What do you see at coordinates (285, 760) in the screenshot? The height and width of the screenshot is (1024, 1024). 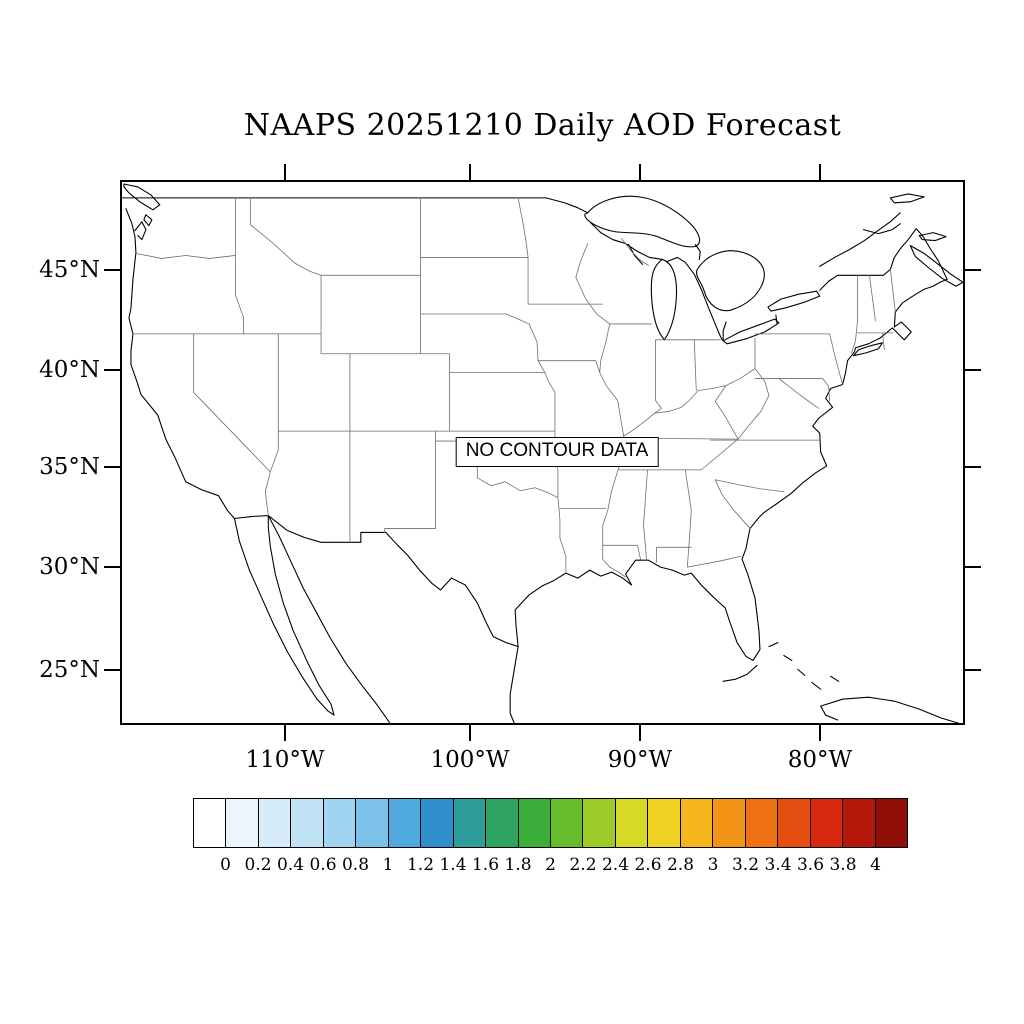 I see `longitude-label: 110°W` at bounding box center [285, 760].